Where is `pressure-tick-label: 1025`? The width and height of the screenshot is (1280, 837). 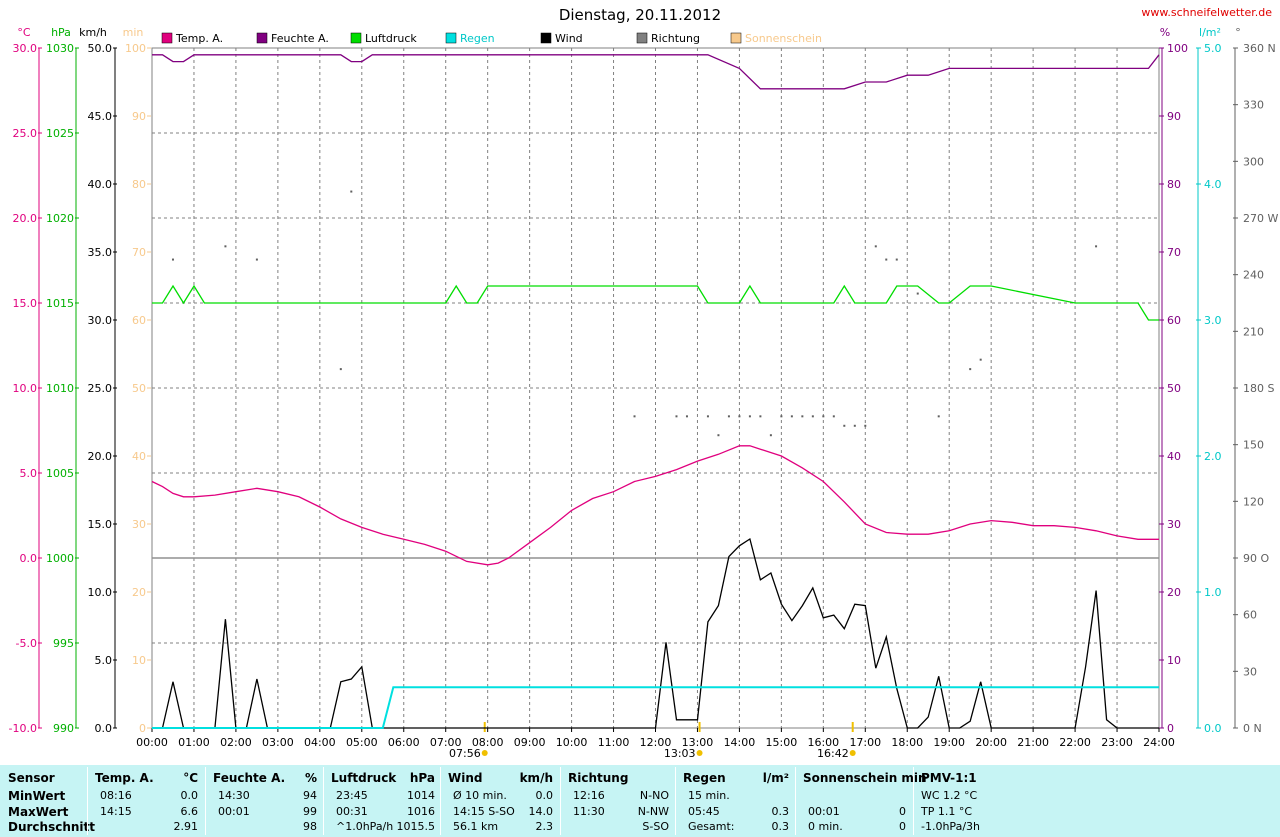
pressure-tick-label: 1025 is located at coordinates (60, 133).